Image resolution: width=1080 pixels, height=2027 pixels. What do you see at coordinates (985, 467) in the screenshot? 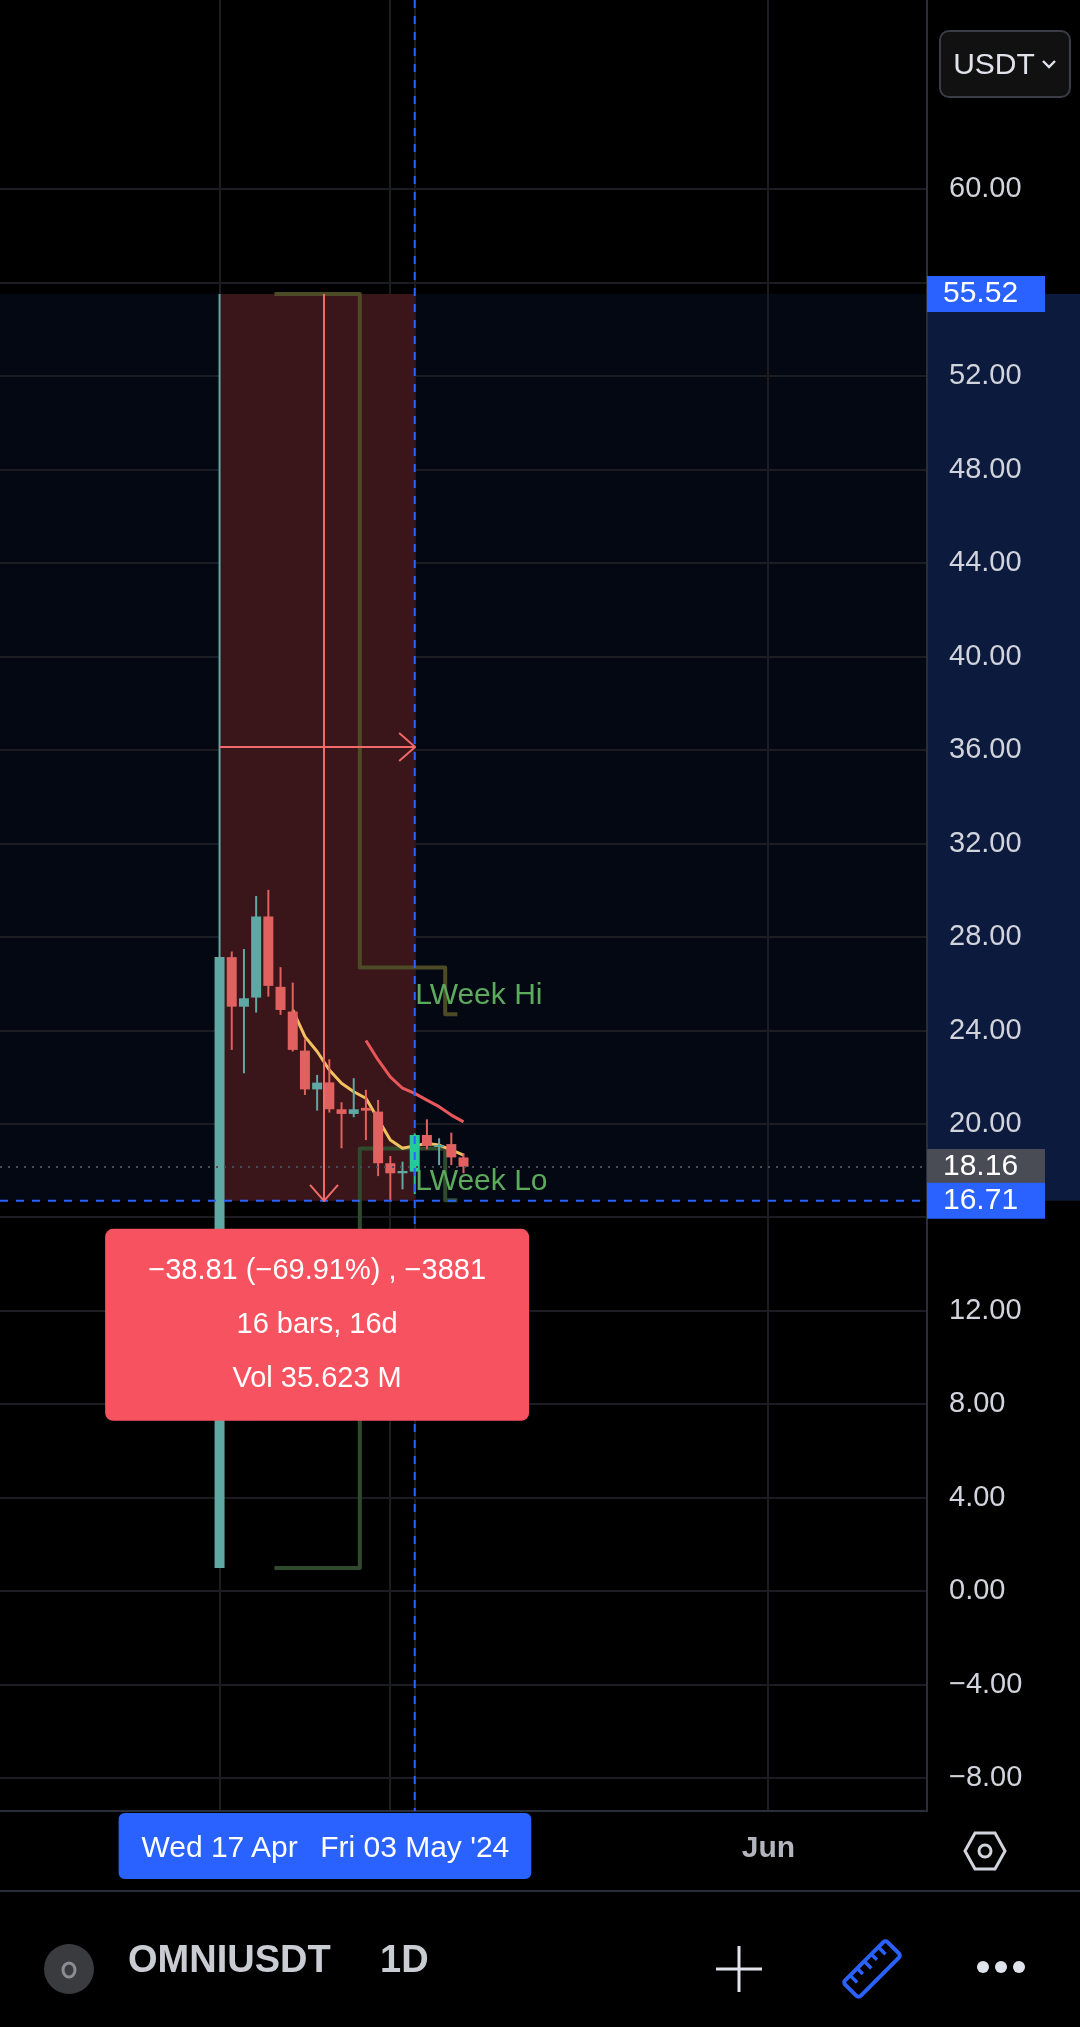
I see `y-tick-label: 48.00` at bounding box center [985, 467].